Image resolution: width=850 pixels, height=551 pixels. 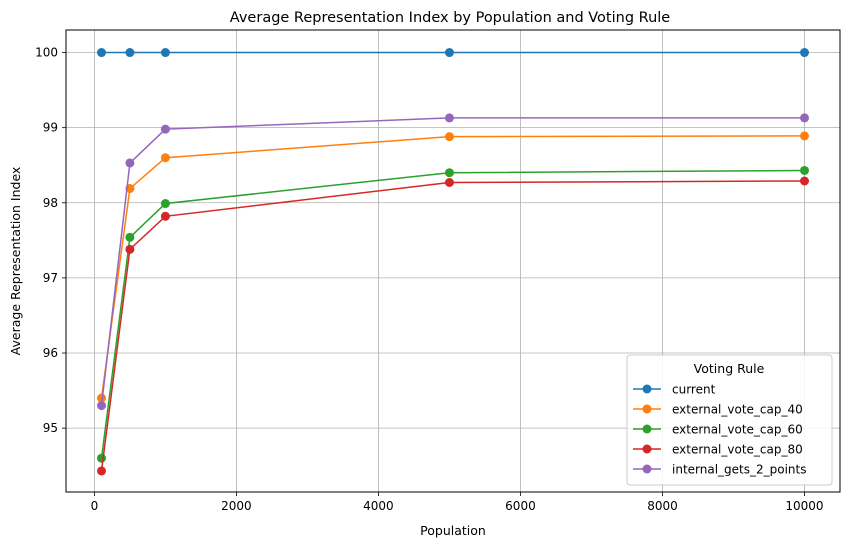 I want to click on series-current, so click(x=453, y=53).